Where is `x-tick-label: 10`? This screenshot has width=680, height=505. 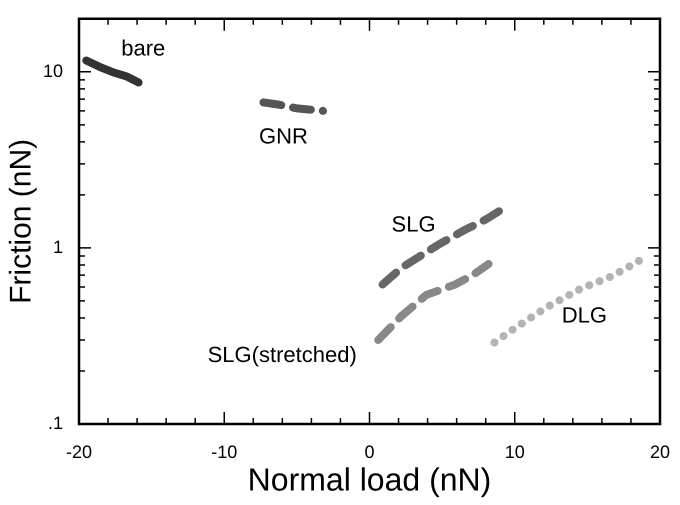 x-tick-label: 10 is located at coordinates (514, 452).